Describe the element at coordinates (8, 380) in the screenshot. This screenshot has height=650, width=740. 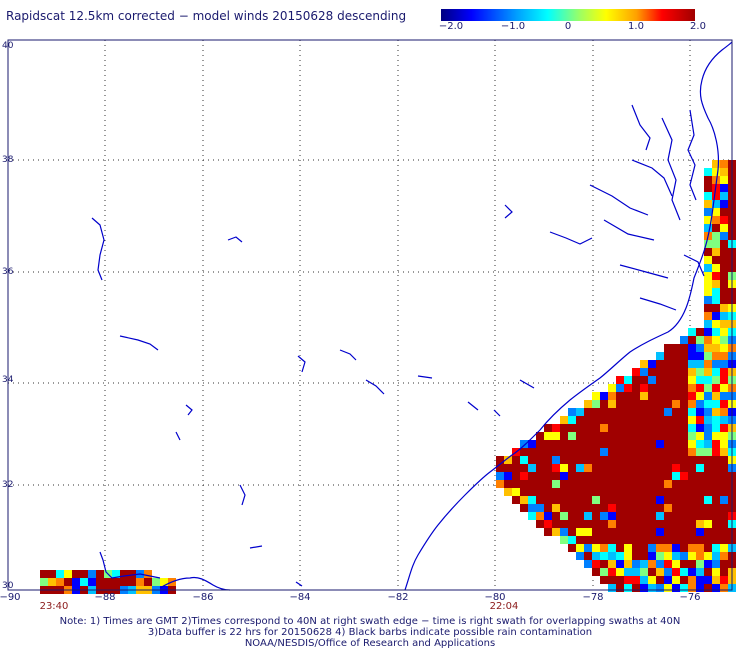
I see `lat-tick-34: 34` at that location.